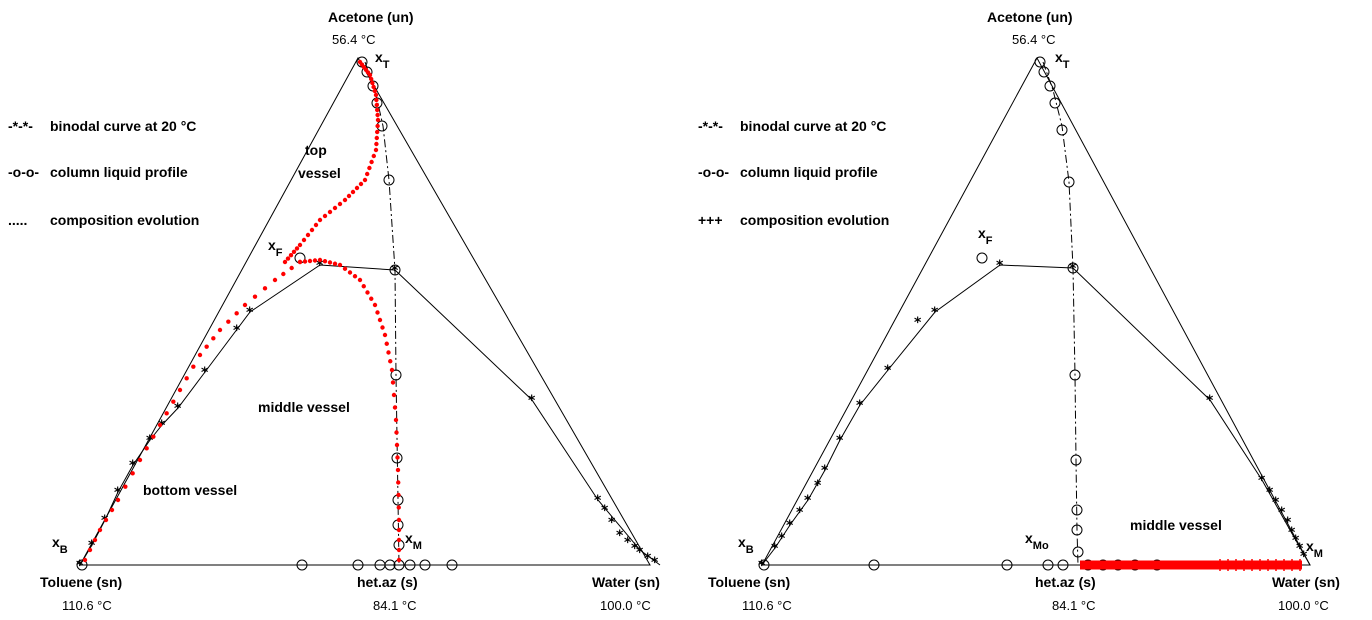 The image size is (1372, 620). Describe the element at coordinates (81, 582) in the screenshot. I see `left-left-vertex-name: Toluene (sn)` at that location.